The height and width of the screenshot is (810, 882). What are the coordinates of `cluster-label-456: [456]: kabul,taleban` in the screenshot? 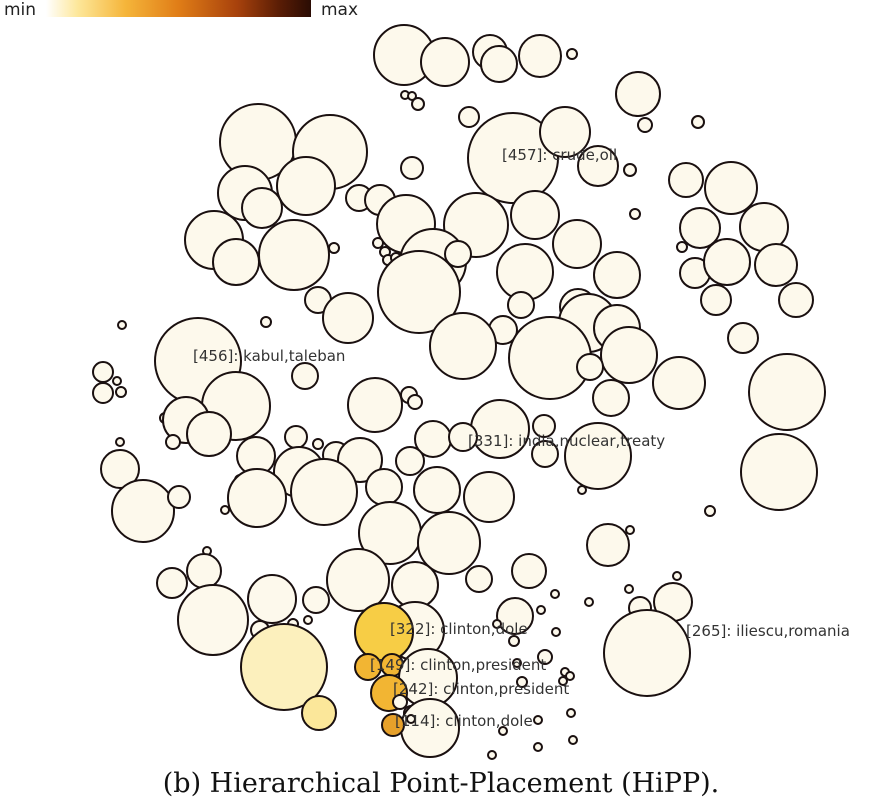 It's located at (269, 356).